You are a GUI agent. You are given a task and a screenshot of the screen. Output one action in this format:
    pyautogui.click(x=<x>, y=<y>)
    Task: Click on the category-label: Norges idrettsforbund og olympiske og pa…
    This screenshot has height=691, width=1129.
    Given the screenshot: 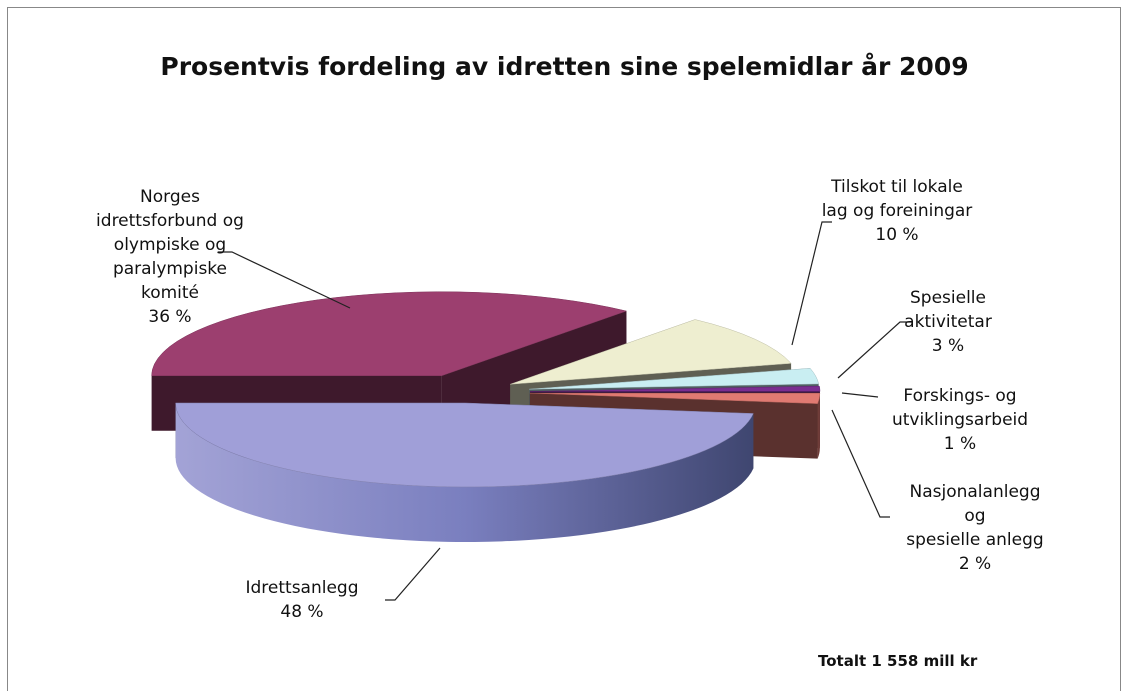 What is the action you would take?
    pyautogui.click(x=170, y=245)
    